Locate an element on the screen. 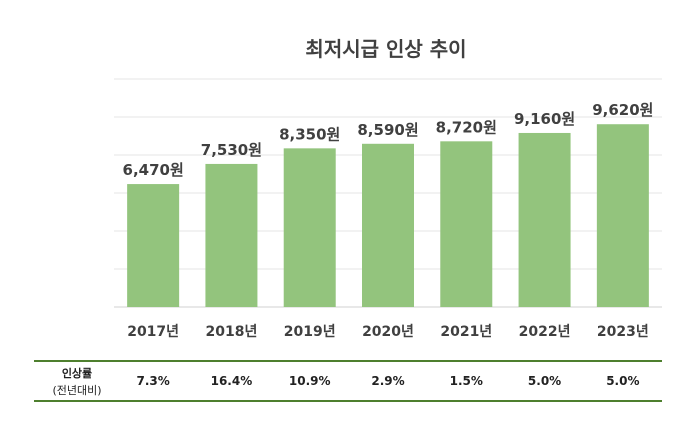 Image resolution: width=700 pixels, height=432 pixels. bar-2022년 is located at coordinates (544, 219).